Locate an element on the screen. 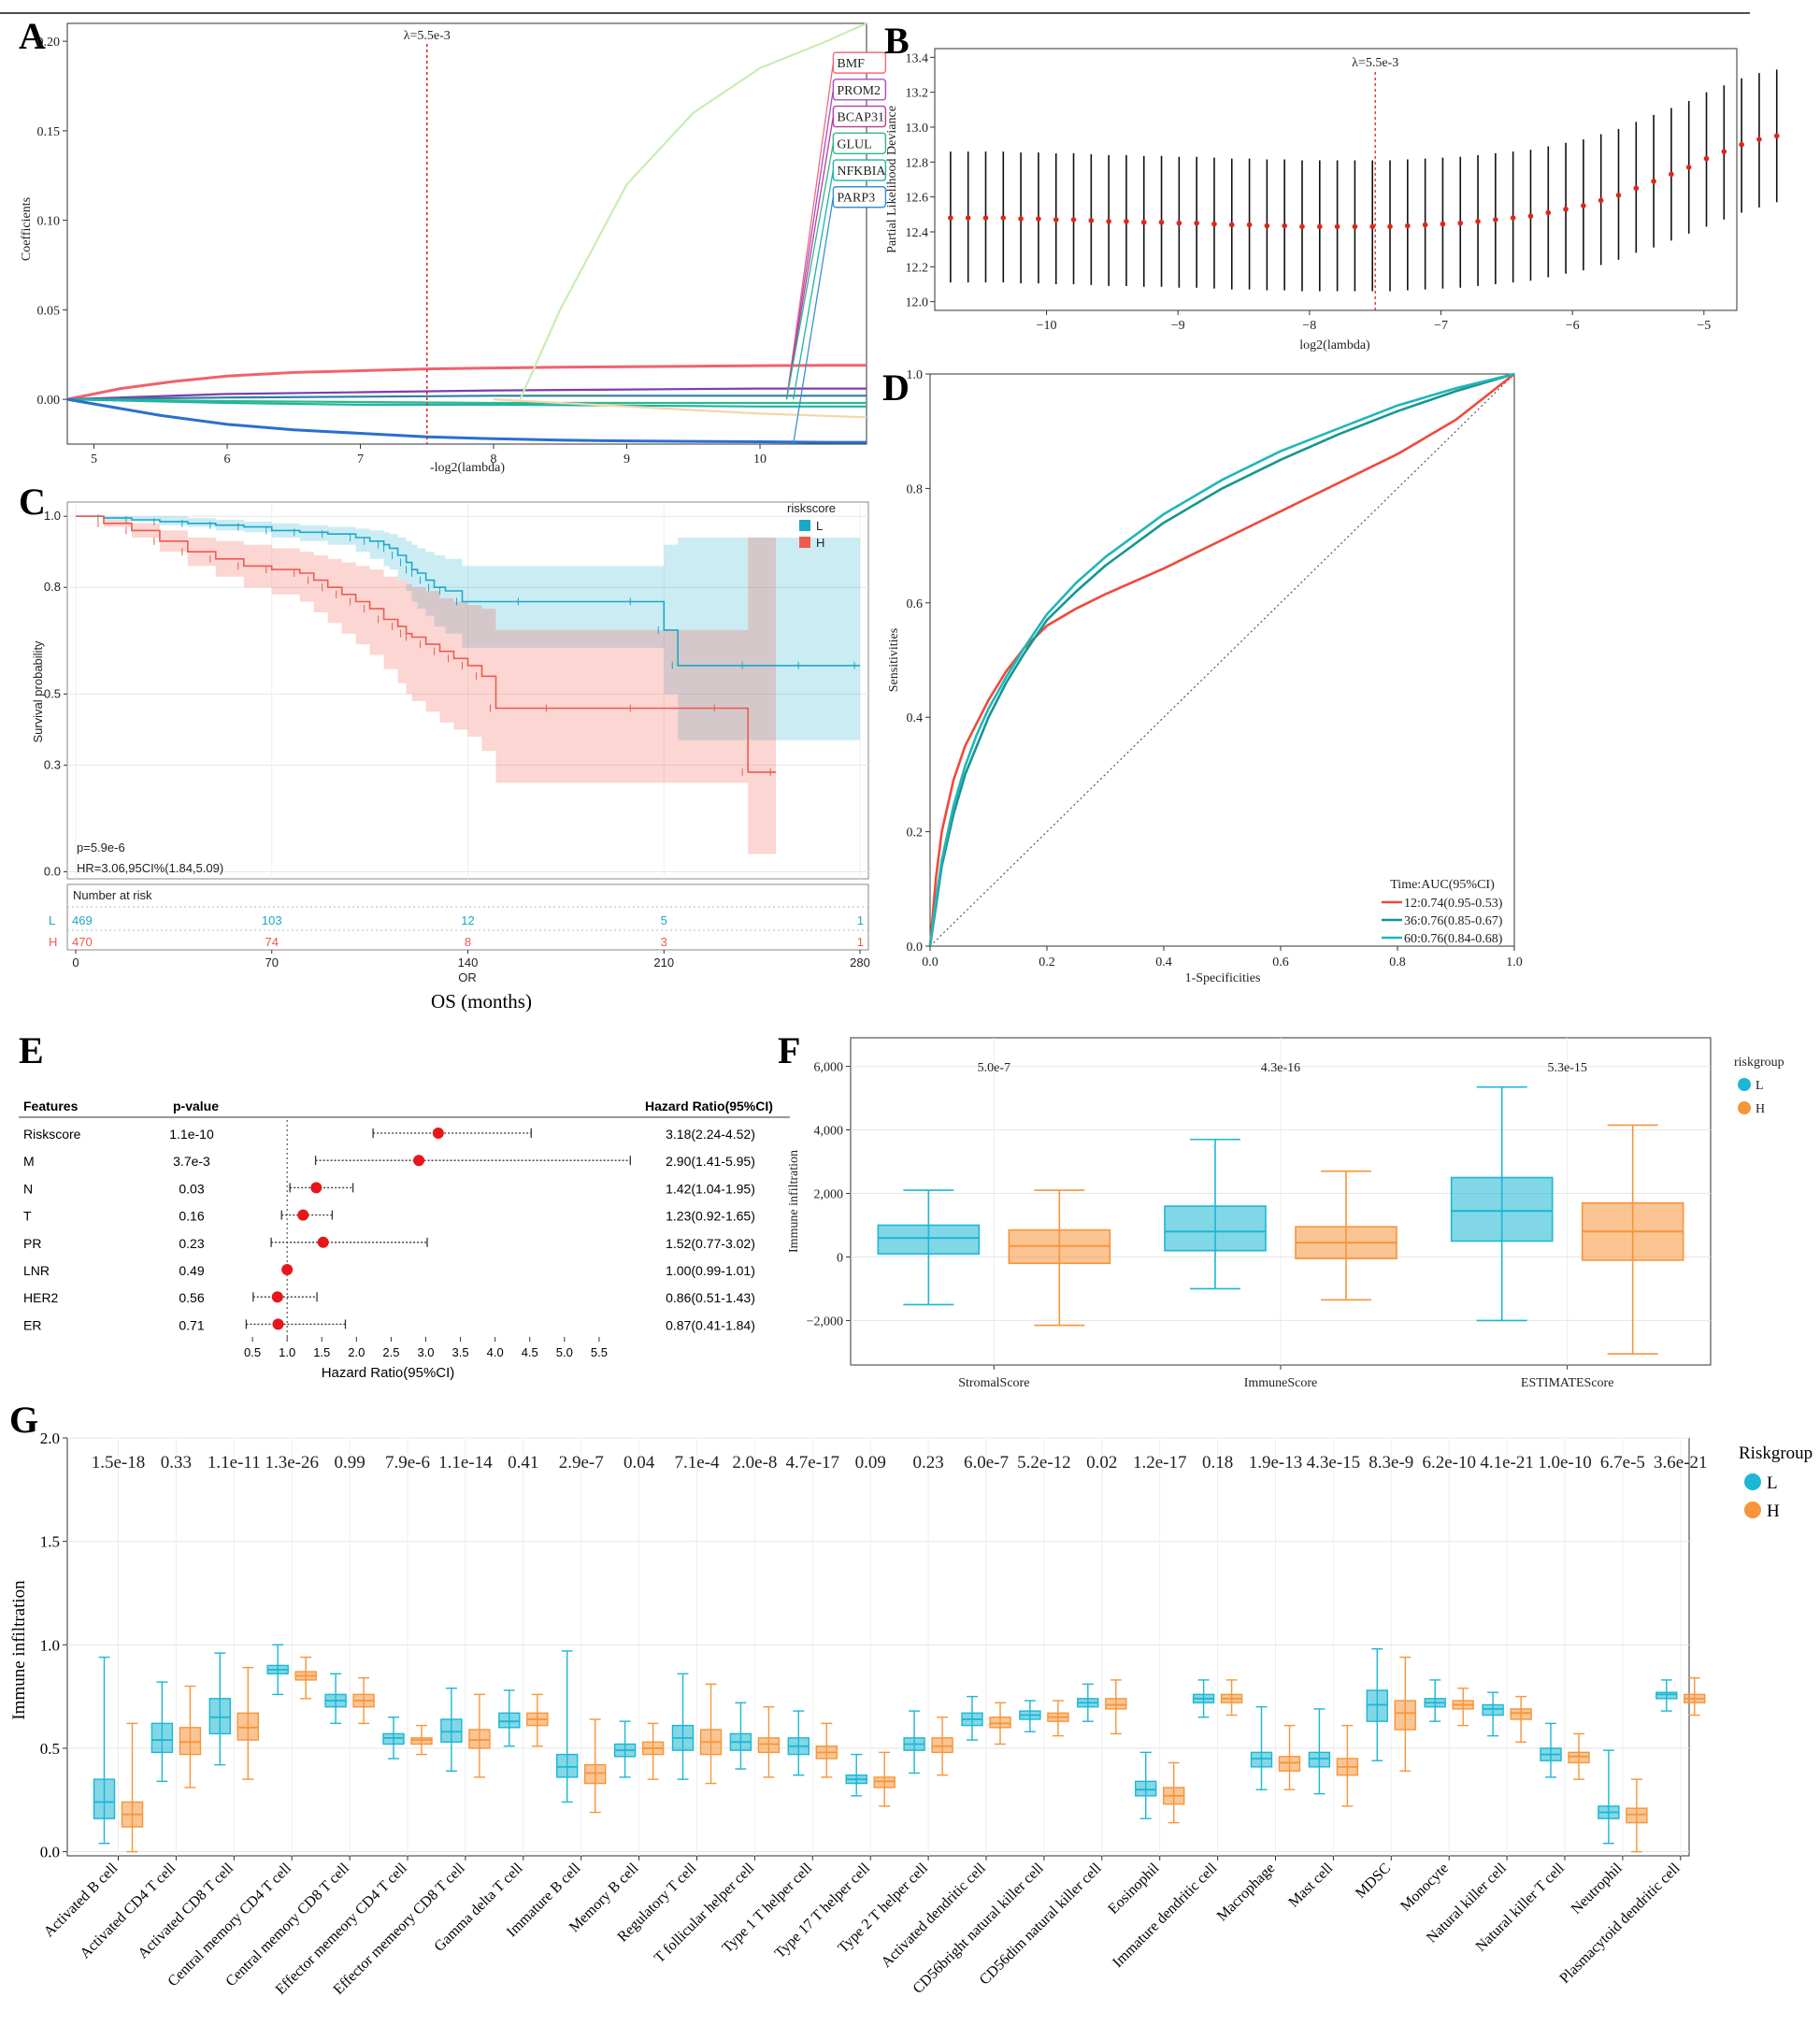  pvalue-label-f: 5.0e-7 is located at coordinates (994, 1068).